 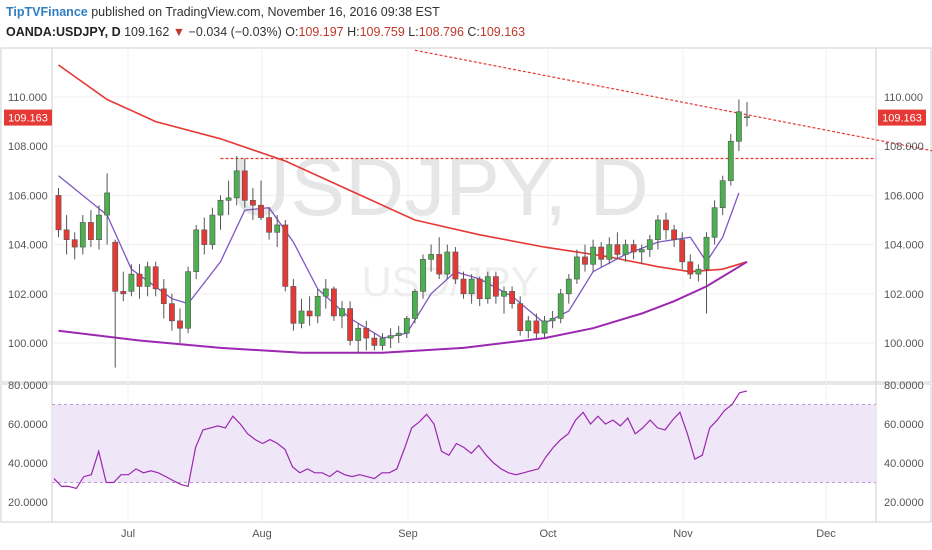 What do you see at coordinates (904, 464) in the screenshot?
I see `rsi-tick-label-right: 40.0000` at bounding box center [904, 464].